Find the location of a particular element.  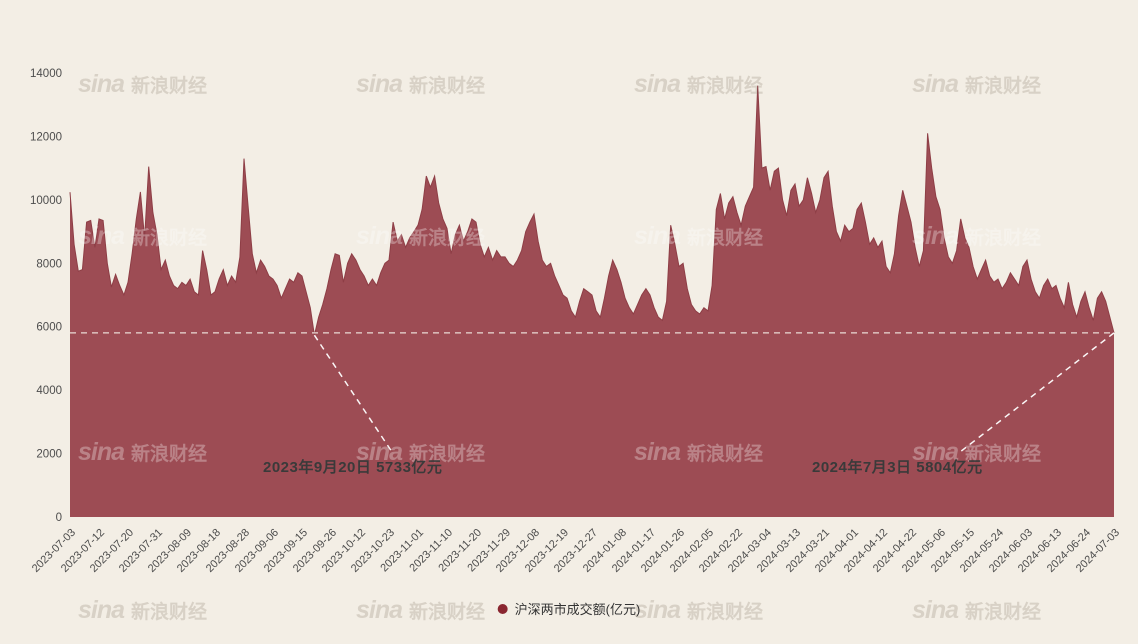

y-axis-tick-label: 14000 is located at coordinates (46, 74).